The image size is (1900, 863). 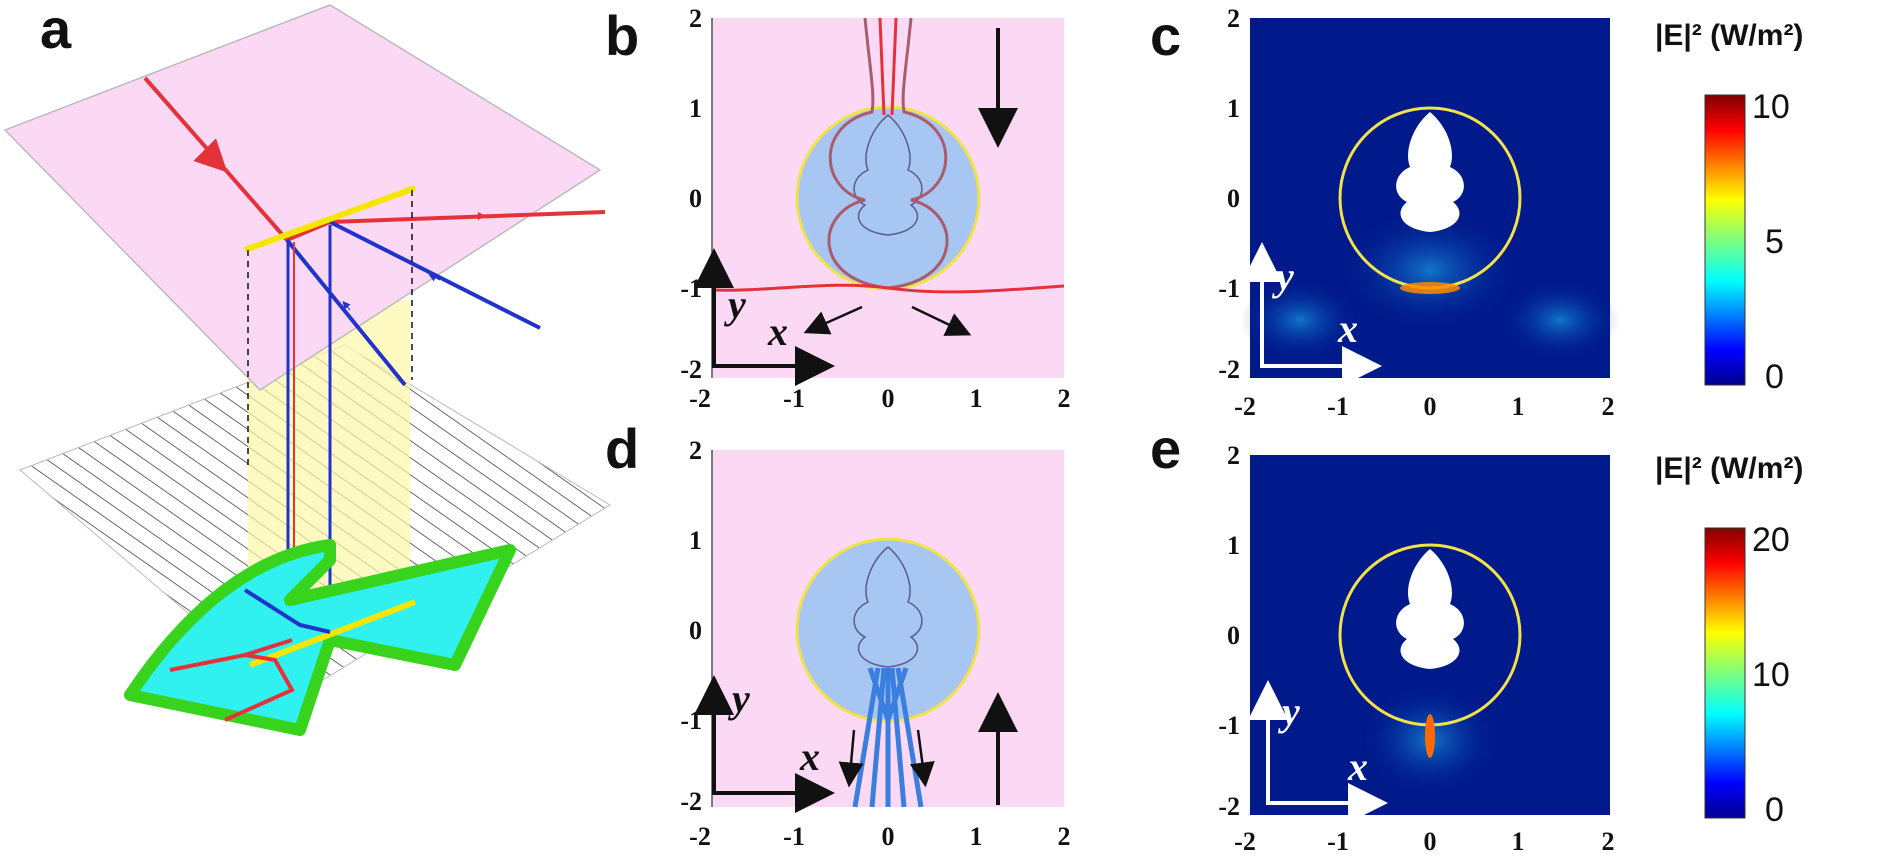 I want to click on panel-d: d y x 2 1 0 -1 -2 -2 -1 0 1 2, so click(x=838, y=634).